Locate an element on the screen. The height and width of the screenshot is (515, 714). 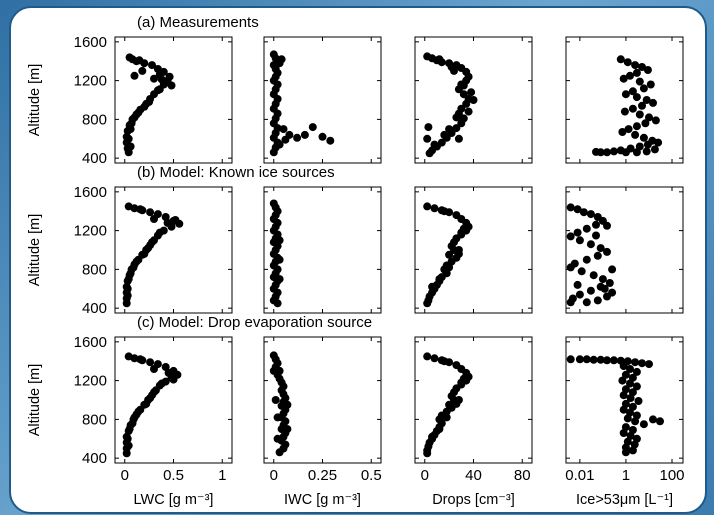
row-title-b: (b) Model: Known ice sources is located at coordinates (236, 172).